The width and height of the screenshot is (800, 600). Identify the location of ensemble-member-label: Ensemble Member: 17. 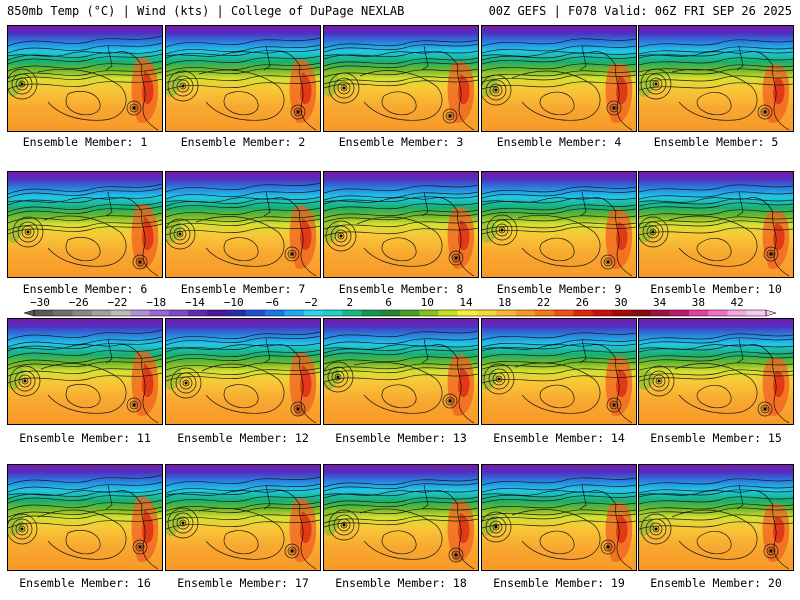
(243, 583).